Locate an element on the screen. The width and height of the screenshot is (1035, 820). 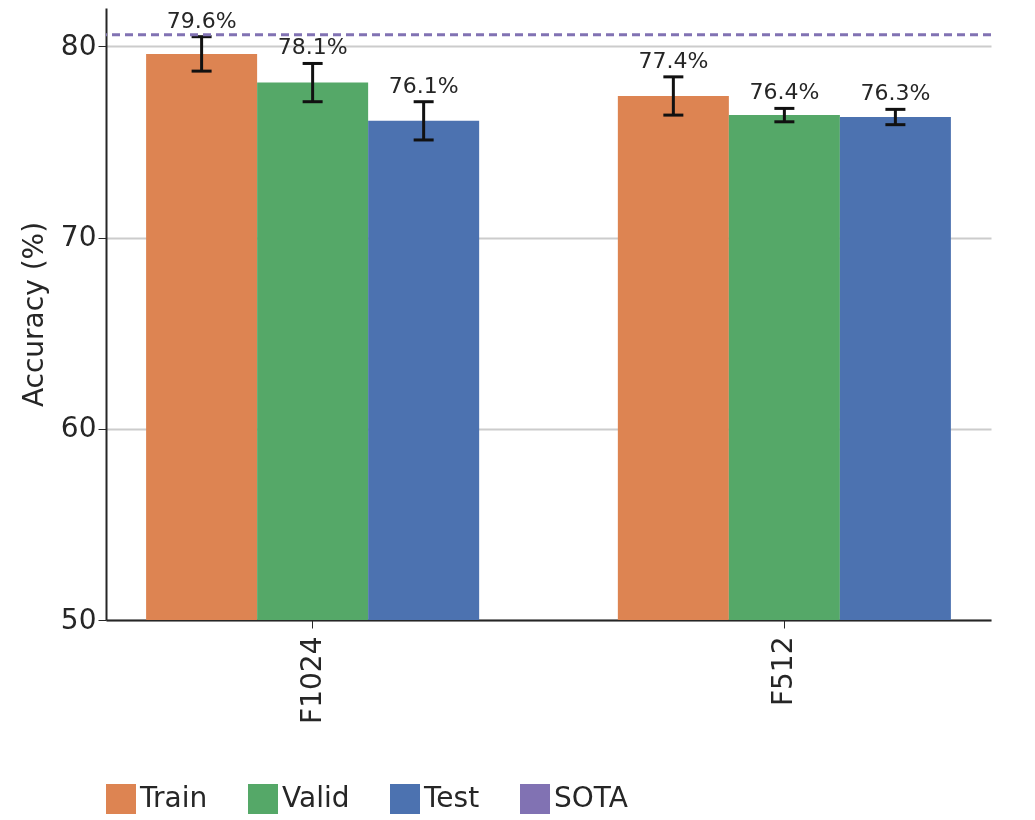
data-label: 77.4% is located at coordinates (673, 60).